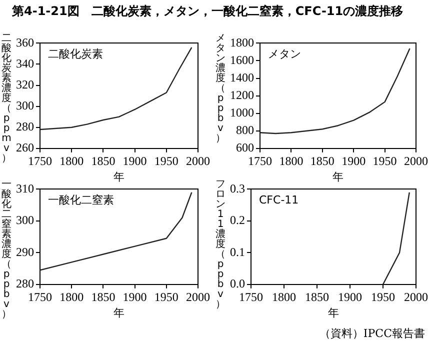  I want to click on y-tick-label: 1200, so click(242, 95).